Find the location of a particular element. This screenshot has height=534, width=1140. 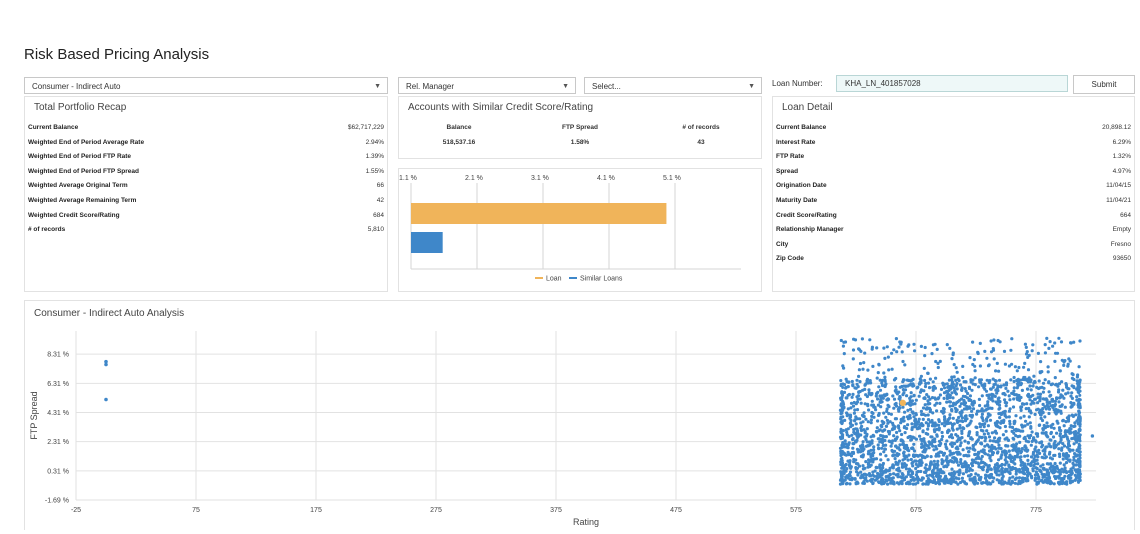

recap-value: $62,717,229 is located at coordinates (365, 127).